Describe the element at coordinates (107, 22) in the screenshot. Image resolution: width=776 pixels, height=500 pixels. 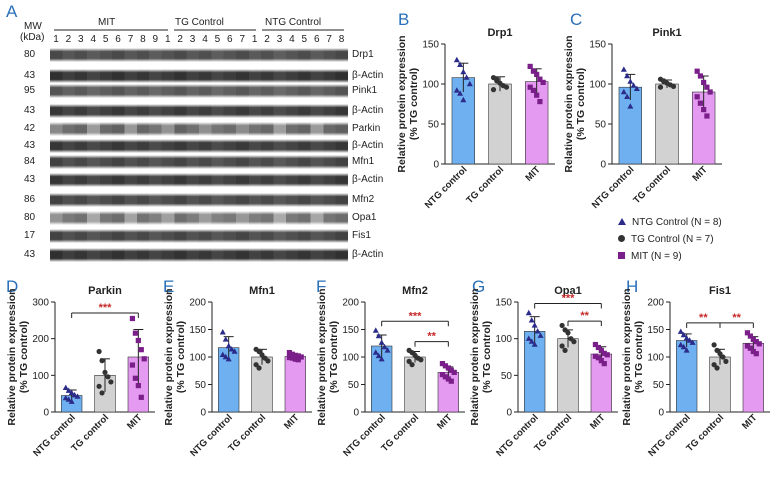
I see `group-label-mit: MIT` at that location.